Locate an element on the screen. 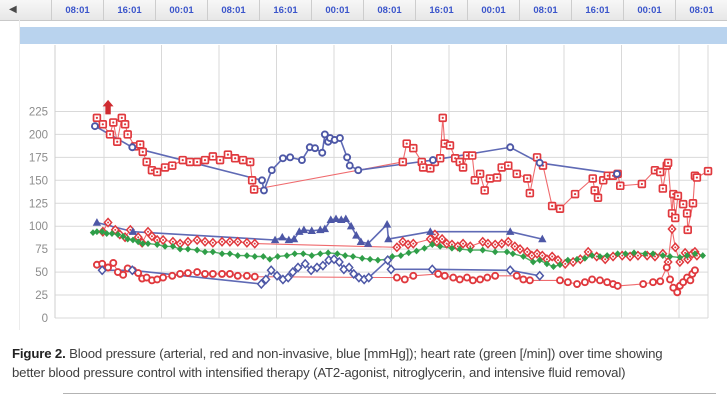  time-tick-8: 00:01 is located at coordinates (493, 10).